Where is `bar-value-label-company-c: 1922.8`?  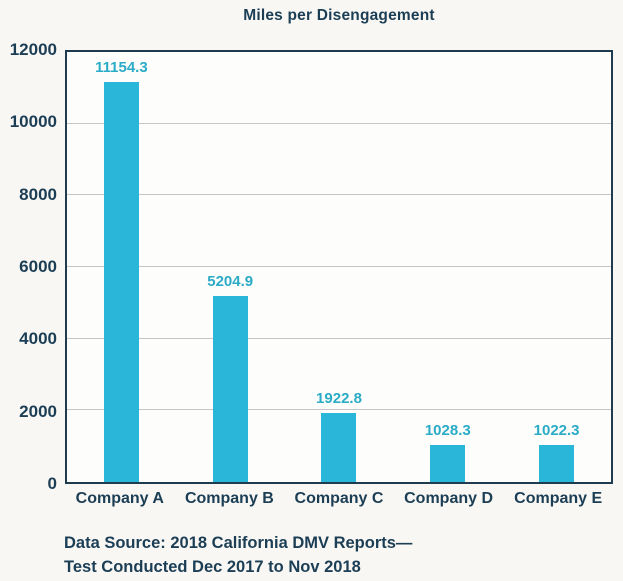 bar-value-label-company-c: 1922.8 is located at coordinates (339, 399).